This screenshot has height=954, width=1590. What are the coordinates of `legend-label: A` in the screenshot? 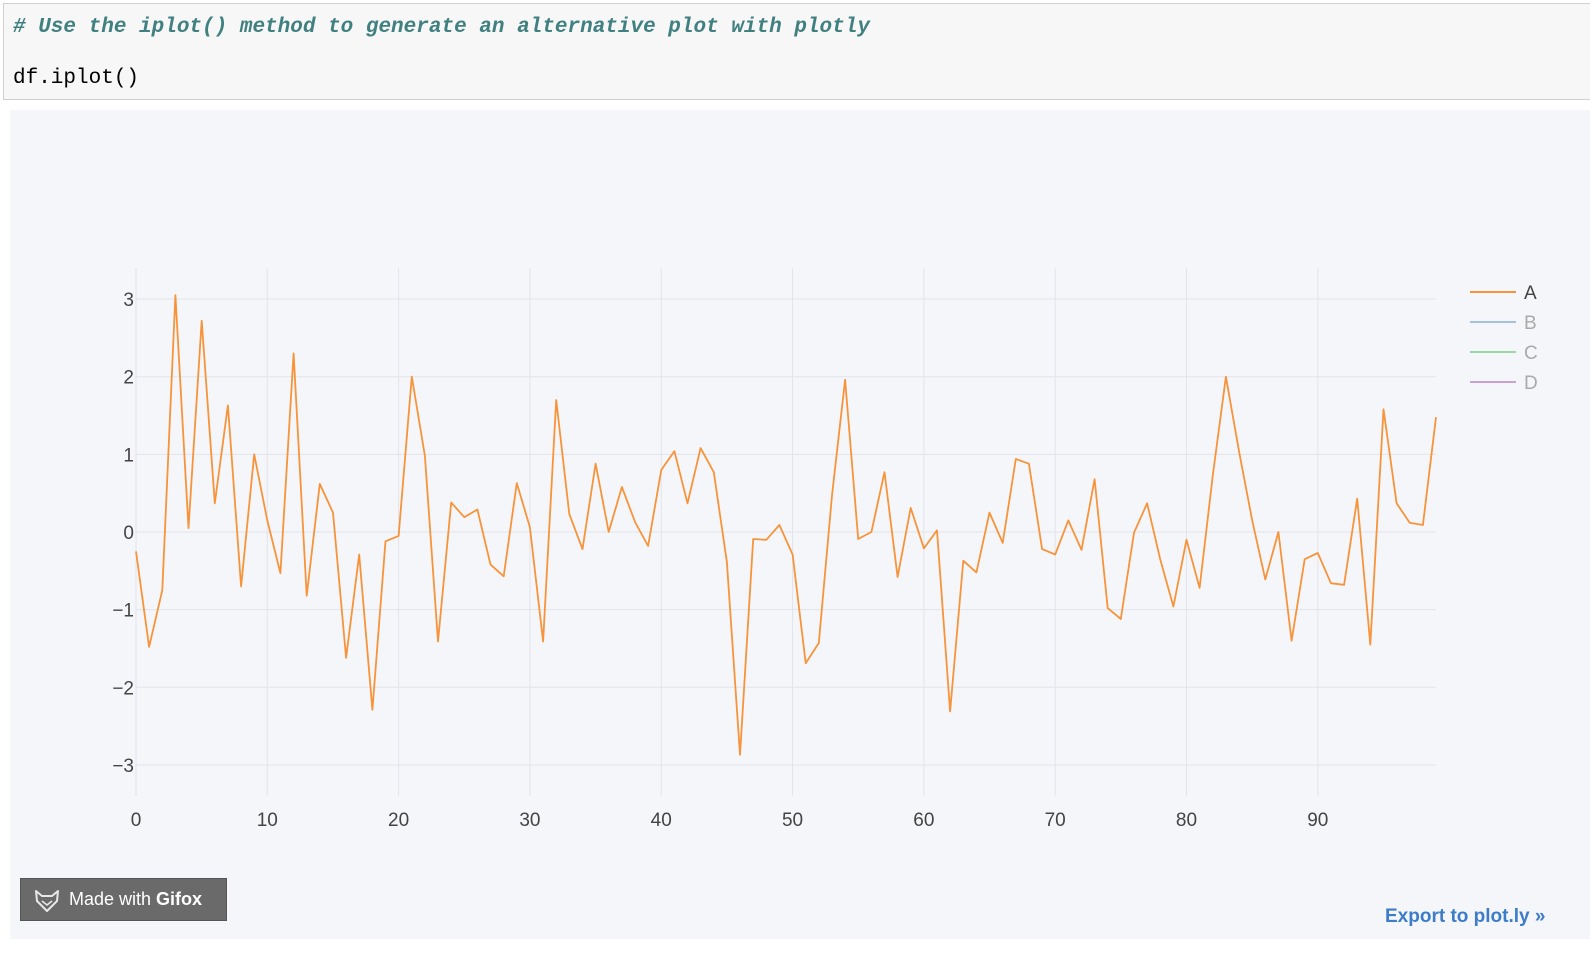 It's located at (1530, 293).